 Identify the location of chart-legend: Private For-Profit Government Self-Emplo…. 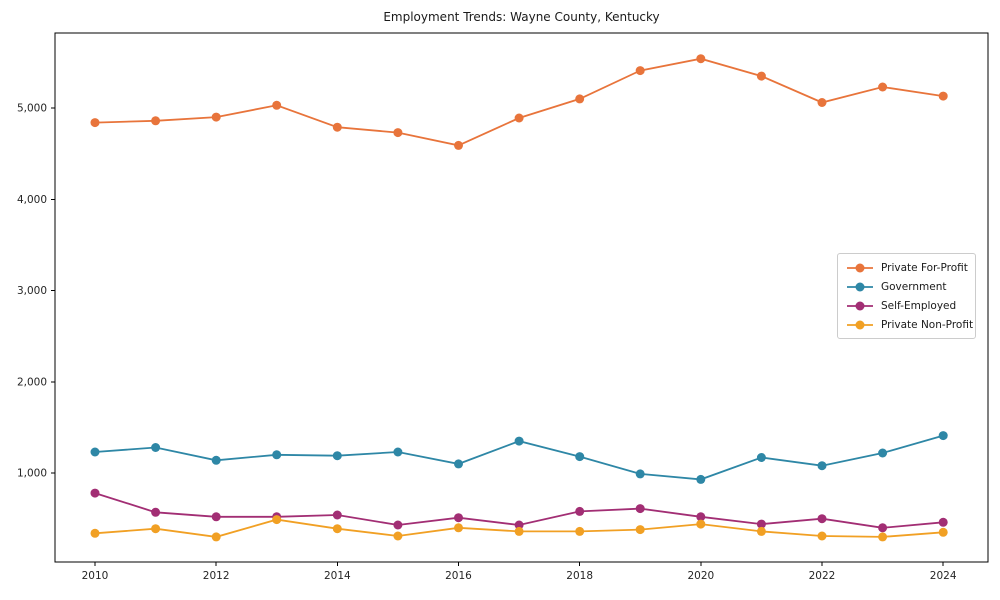
(906, 296).